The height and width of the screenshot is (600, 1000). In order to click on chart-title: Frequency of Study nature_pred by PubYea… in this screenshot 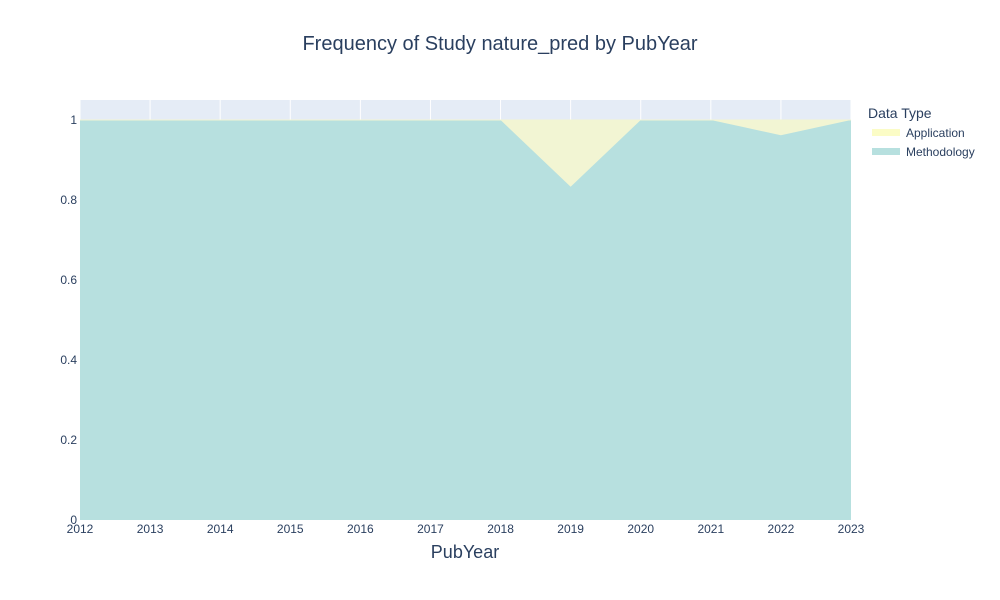, I will do `click(499, 44)`.